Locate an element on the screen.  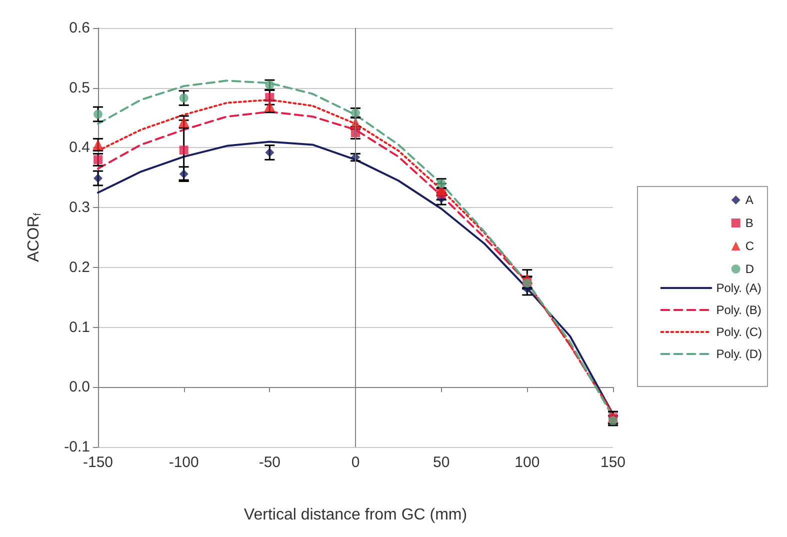
legend-label: A is located at coordinates (749, 200).